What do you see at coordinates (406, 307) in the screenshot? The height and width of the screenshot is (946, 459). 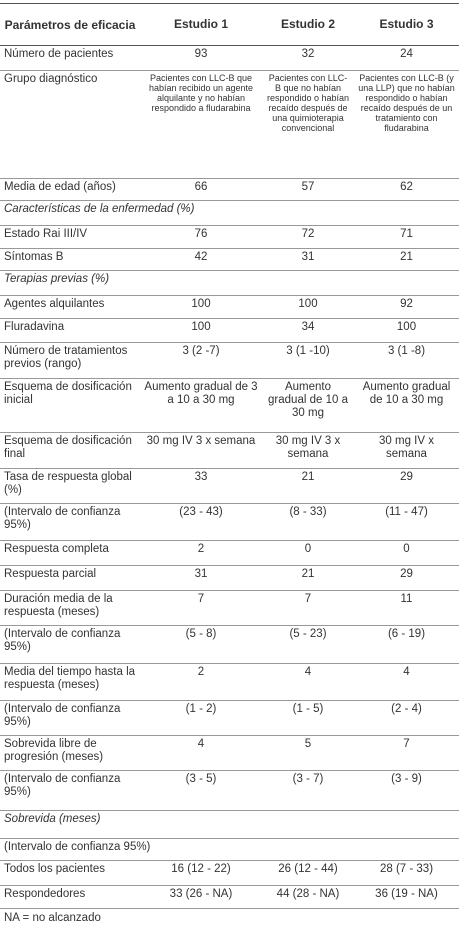 I see `cell: 92` at bounding box center [406, 307].